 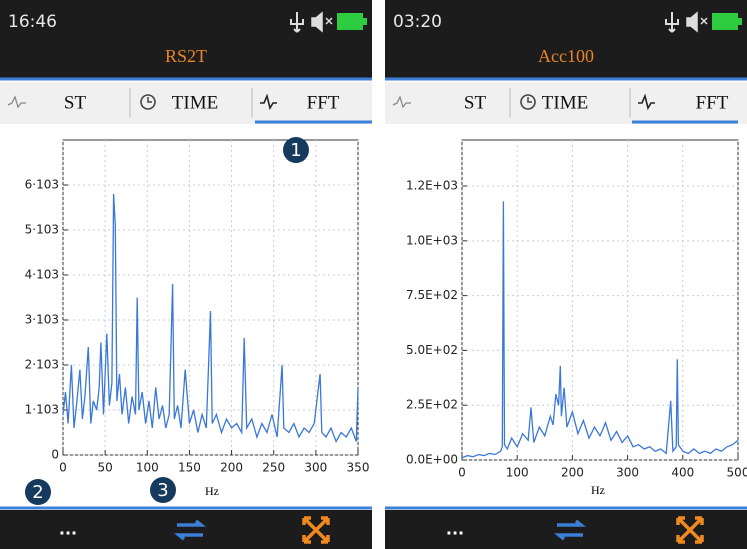 I want to click on y-tick-label: 6·103, so click(x=42, y=185).